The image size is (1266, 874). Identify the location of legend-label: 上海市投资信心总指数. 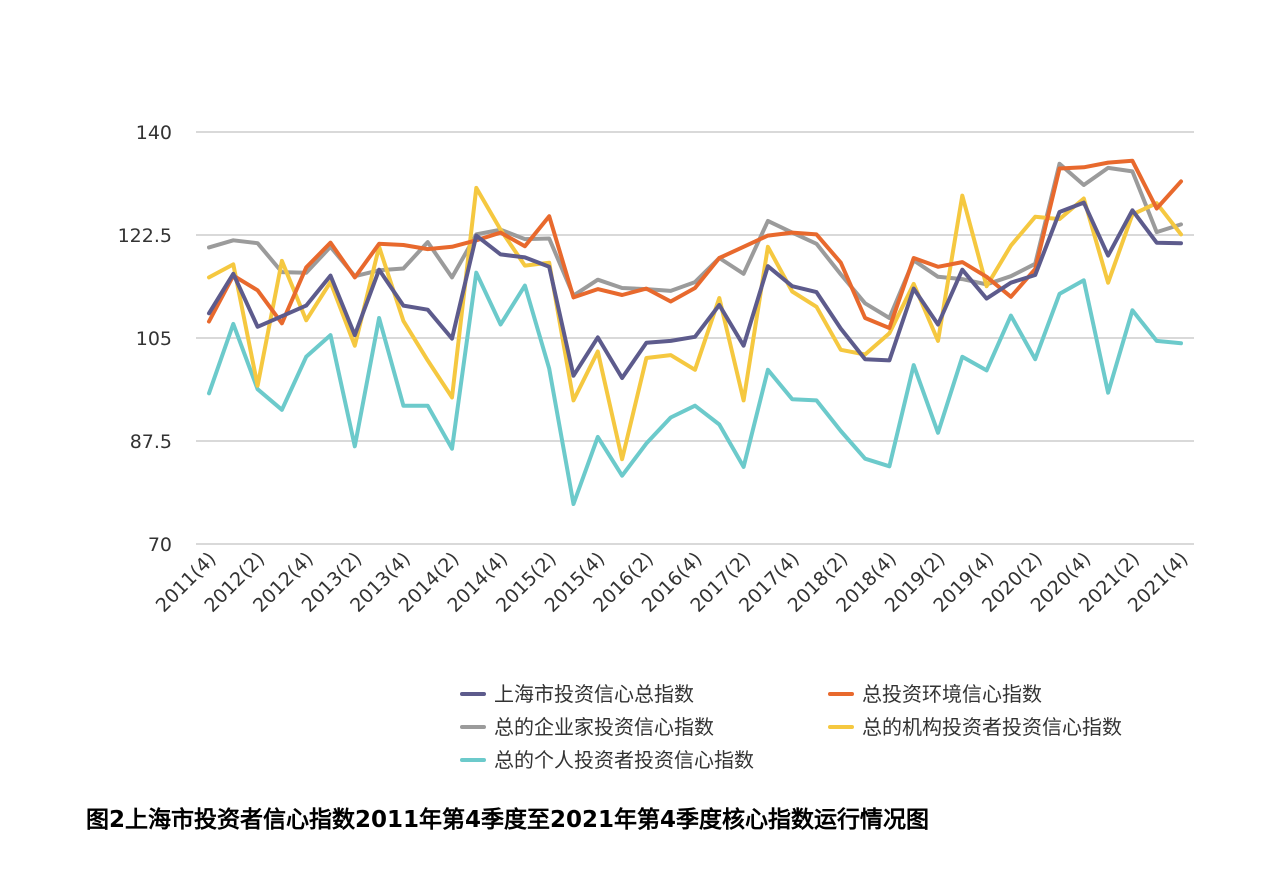
(594, 694).